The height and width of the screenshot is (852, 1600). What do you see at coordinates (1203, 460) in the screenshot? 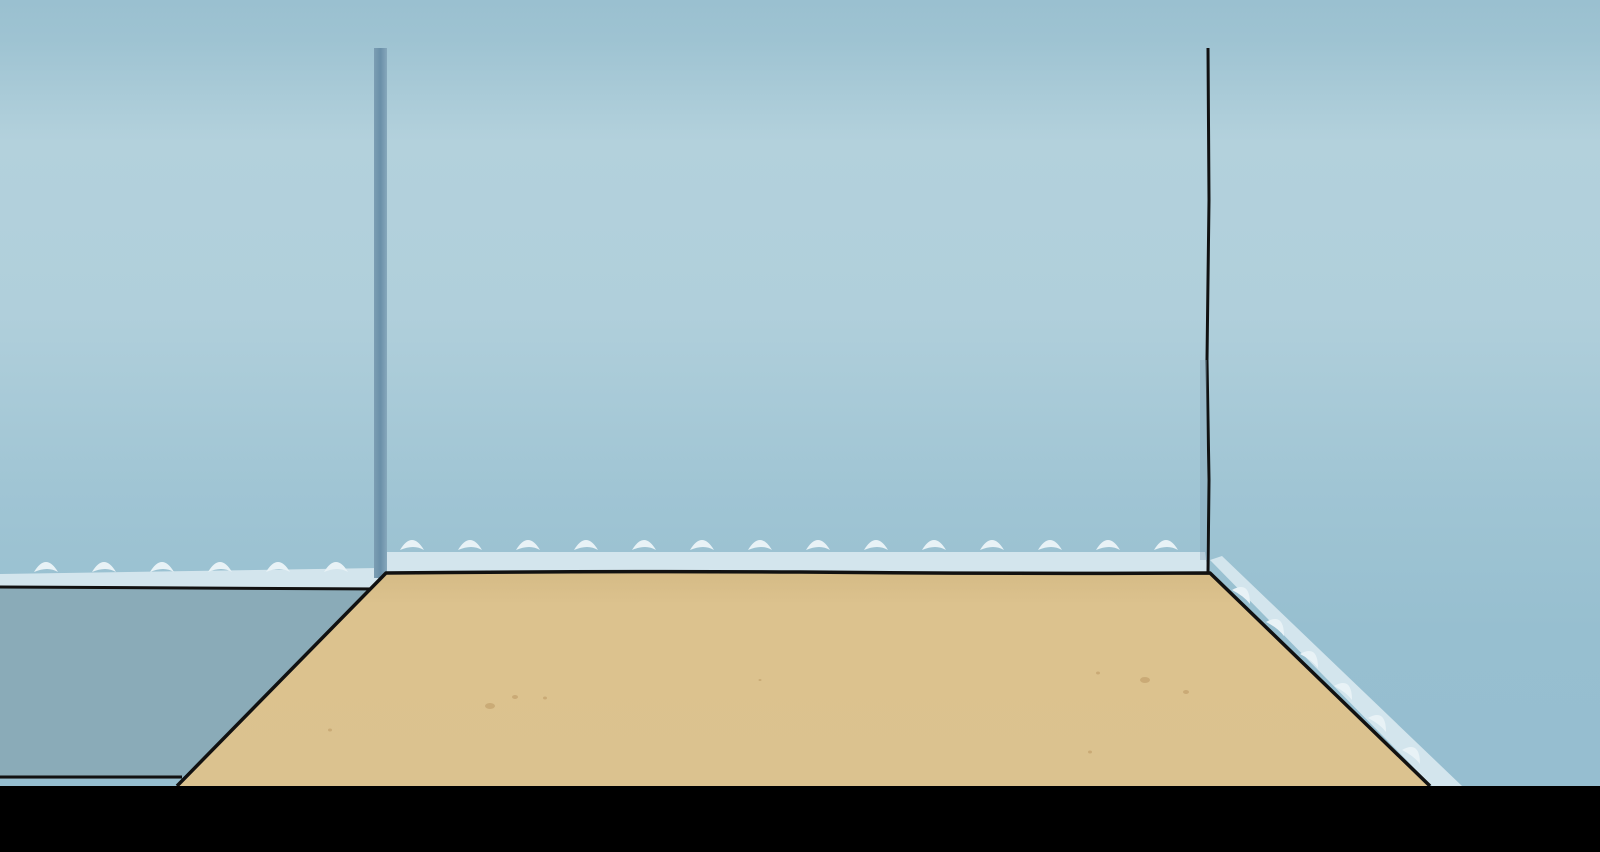
I see `right-corner-shadow` at bounding box center [1203, 460].